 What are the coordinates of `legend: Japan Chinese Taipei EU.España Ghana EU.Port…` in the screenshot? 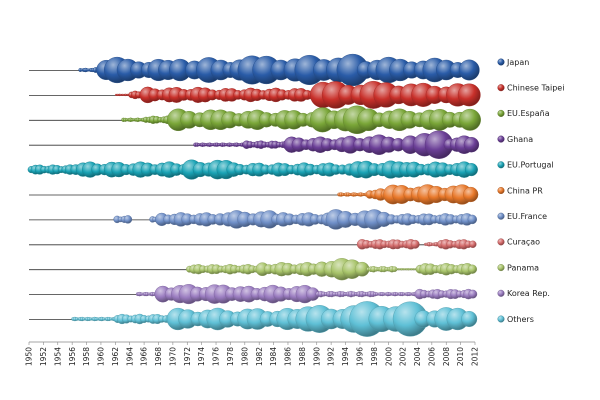 It's located at (530, 191).